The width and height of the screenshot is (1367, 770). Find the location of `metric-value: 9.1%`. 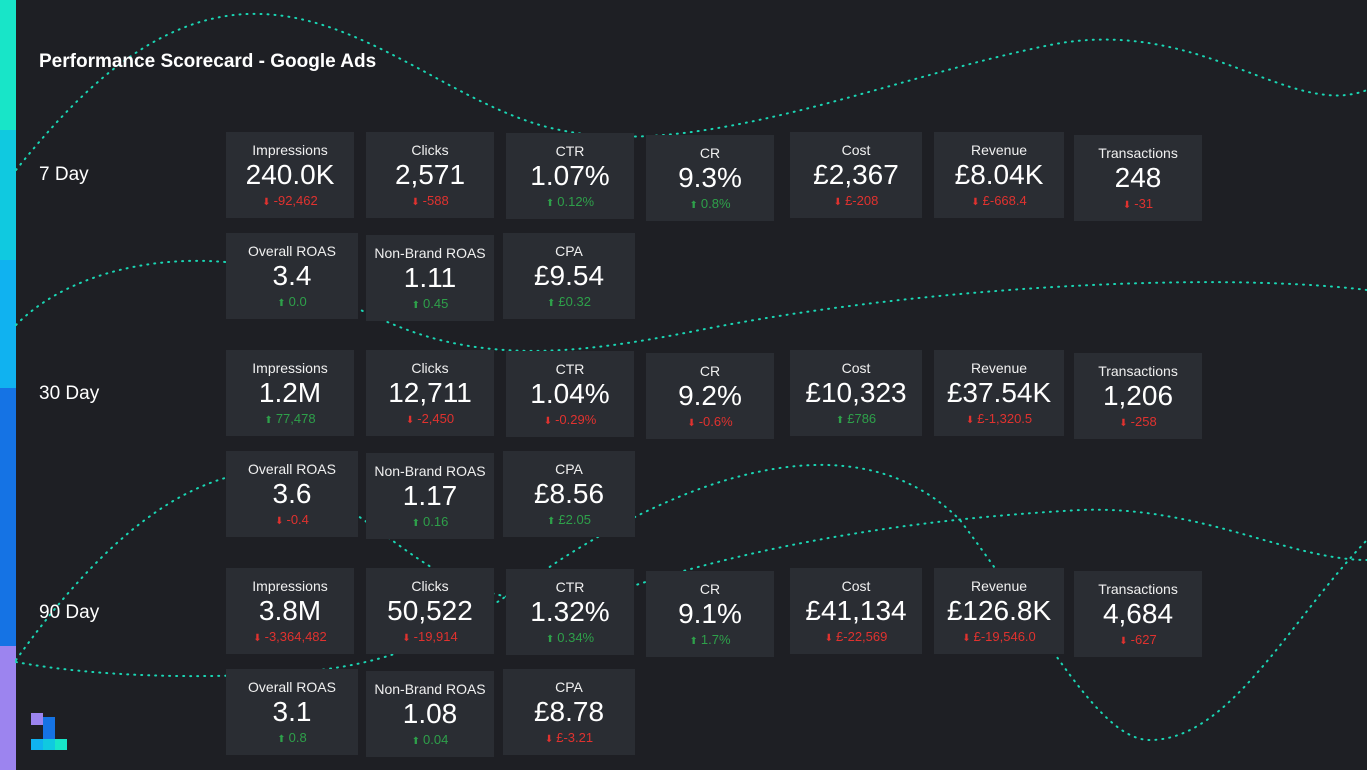

metric-value: 9.1% is located at coordinates (710, 613).